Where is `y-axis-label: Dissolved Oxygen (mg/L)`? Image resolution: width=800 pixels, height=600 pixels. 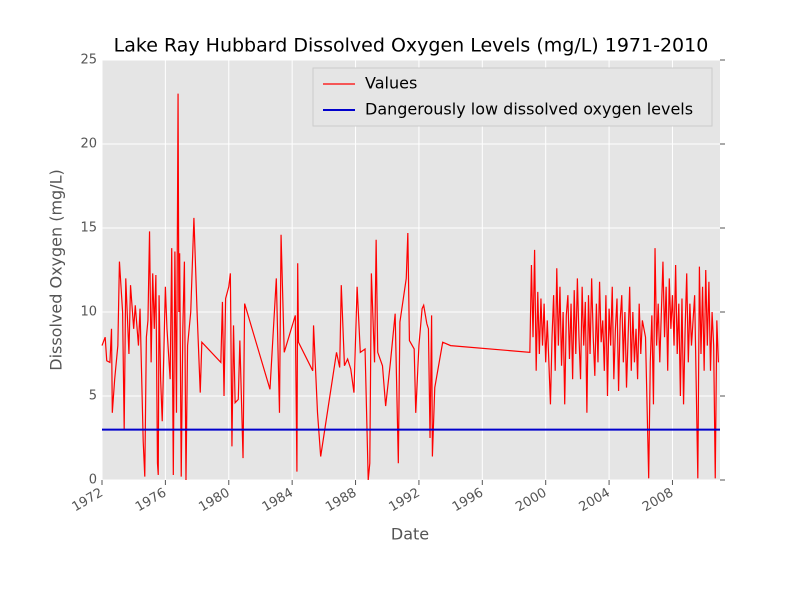
y-axis-label: Dissolved Oxygen (mg/L) is located at coordinates (56, 270).